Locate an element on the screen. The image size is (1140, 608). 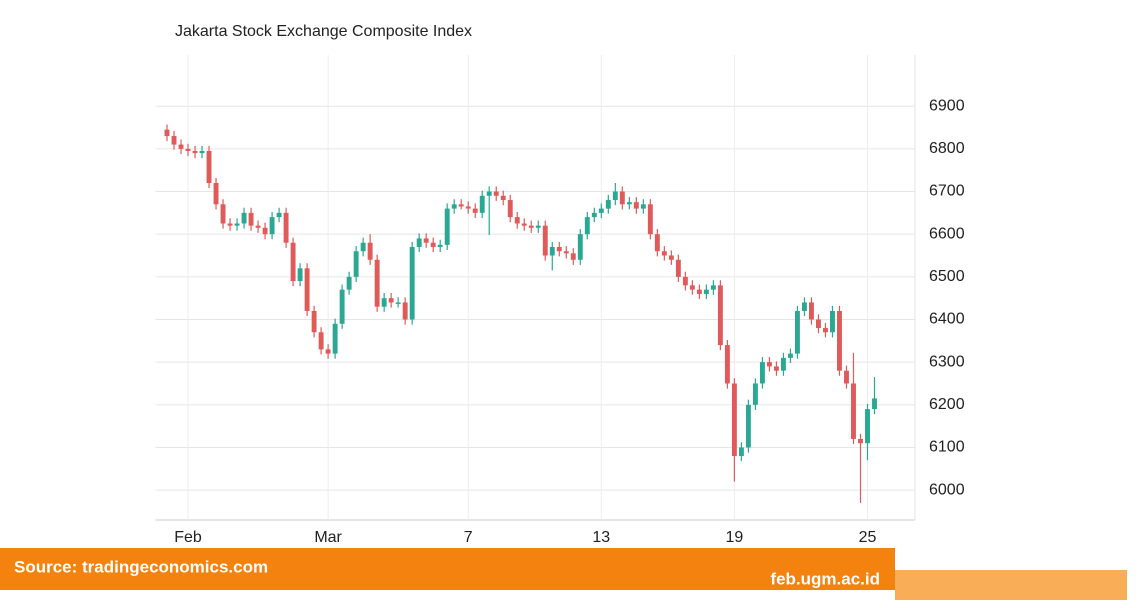
x-tick-label: 25 is located at coordinates (868, 537).